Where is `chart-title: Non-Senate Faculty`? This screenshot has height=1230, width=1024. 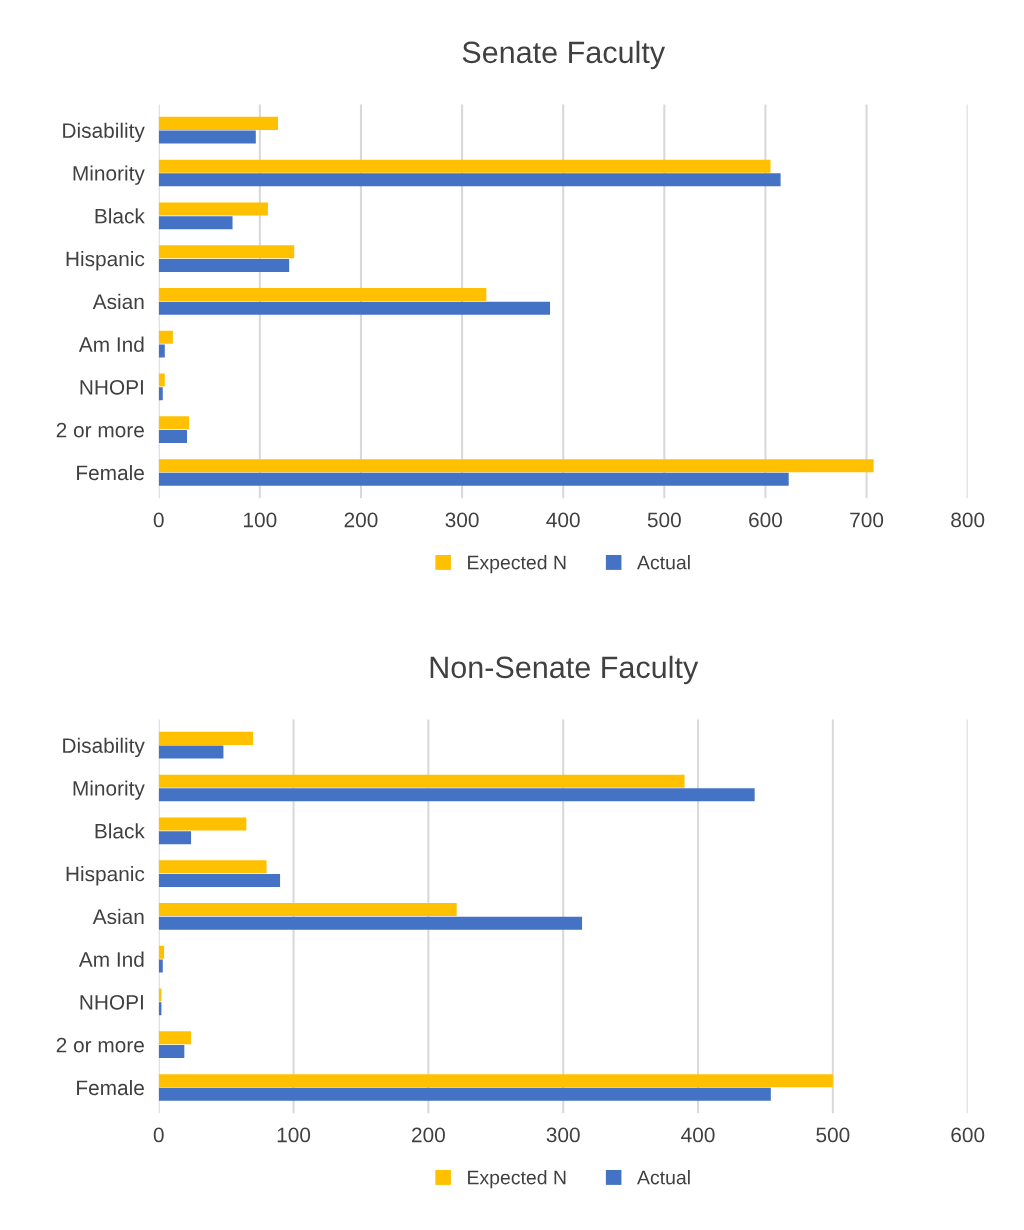
chart-title: Non-Senate Faculty is located at coordinates (564, 670).